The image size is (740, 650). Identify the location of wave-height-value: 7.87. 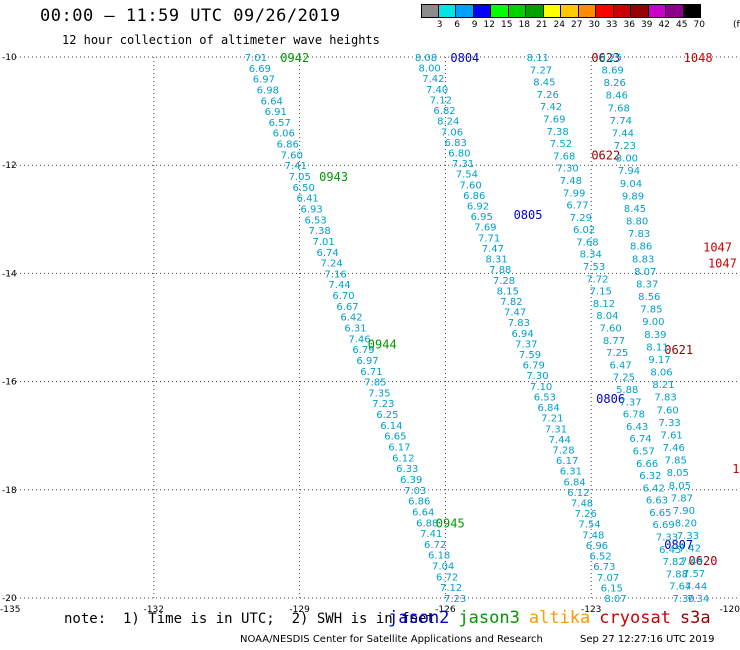
(682, 498).